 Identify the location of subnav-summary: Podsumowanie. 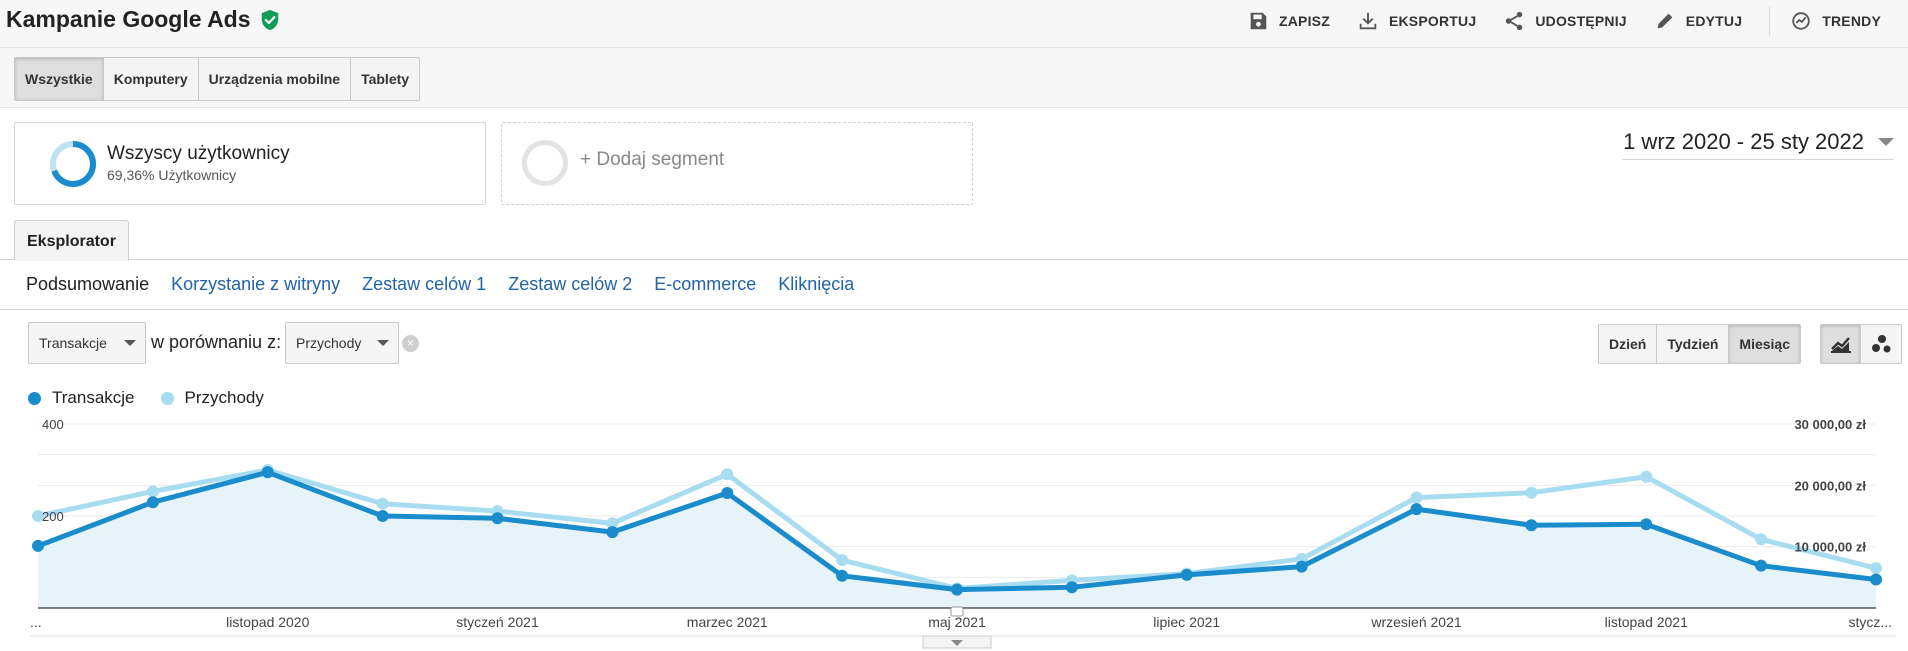
(88, 284).